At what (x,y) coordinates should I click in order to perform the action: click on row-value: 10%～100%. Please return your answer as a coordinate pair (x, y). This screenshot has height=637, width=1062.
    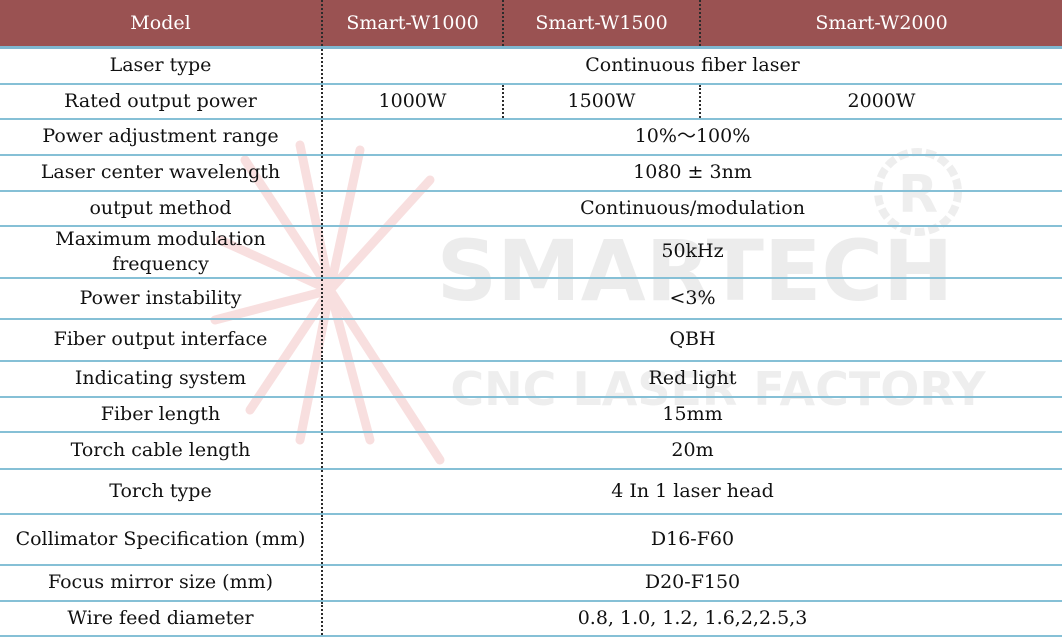
    Looking at the image, I should click on (692, 137).